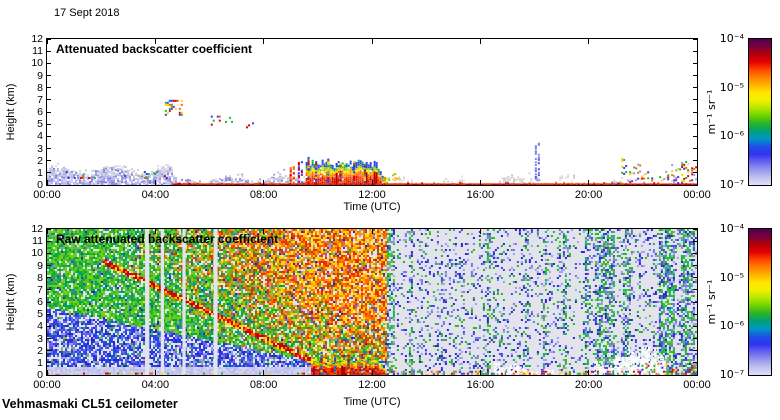 The width and height of the screenshot is (780, 420). I want to click on top-panel-title: Attenuated backscatter coefficient, so click(154, 49).